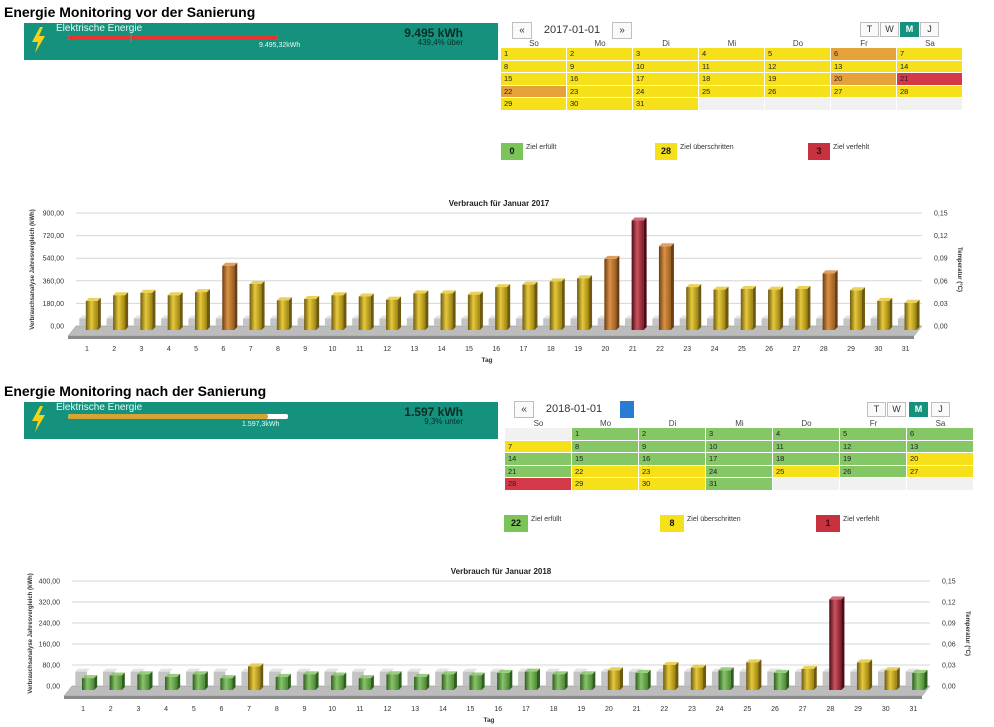 This screenshot has height=727, width=994. Describe the element at coordinates (687, 349) in the screenshot. I see `x-tick-label: 23` at that location.